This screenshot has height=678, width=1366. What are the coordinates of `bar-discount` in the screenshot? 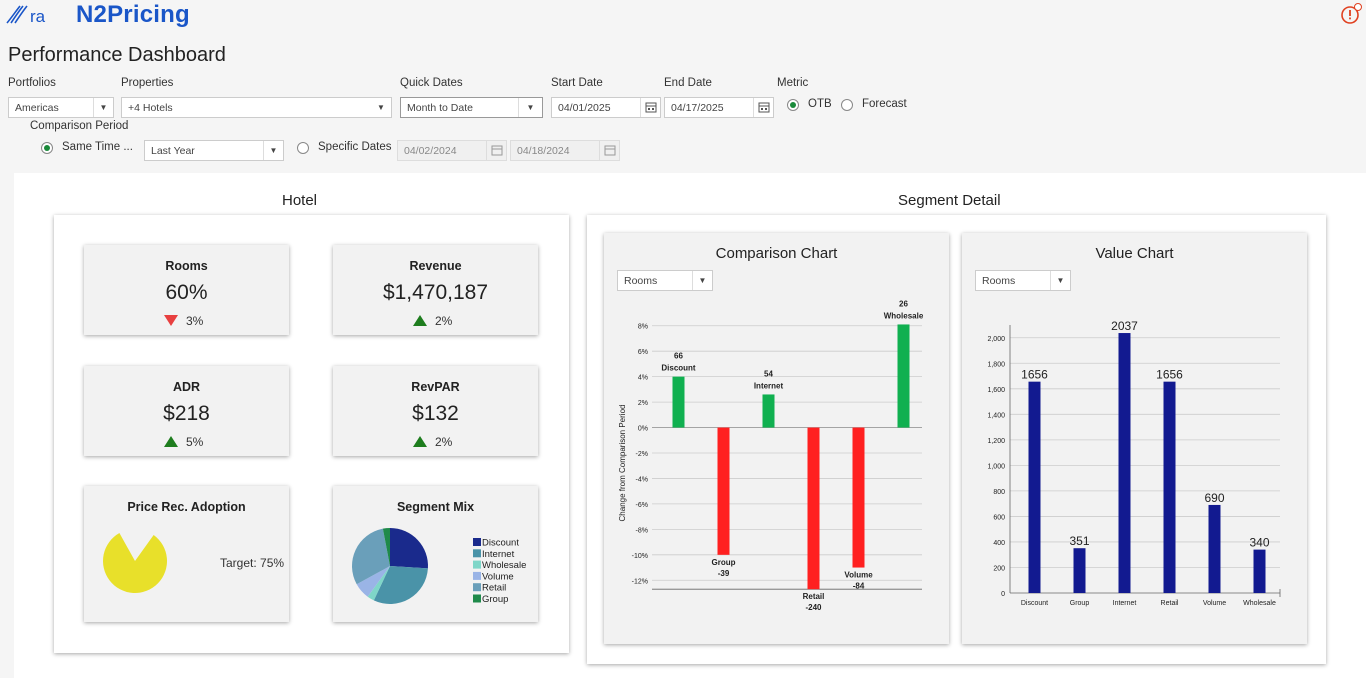 It's located at (678, 402).